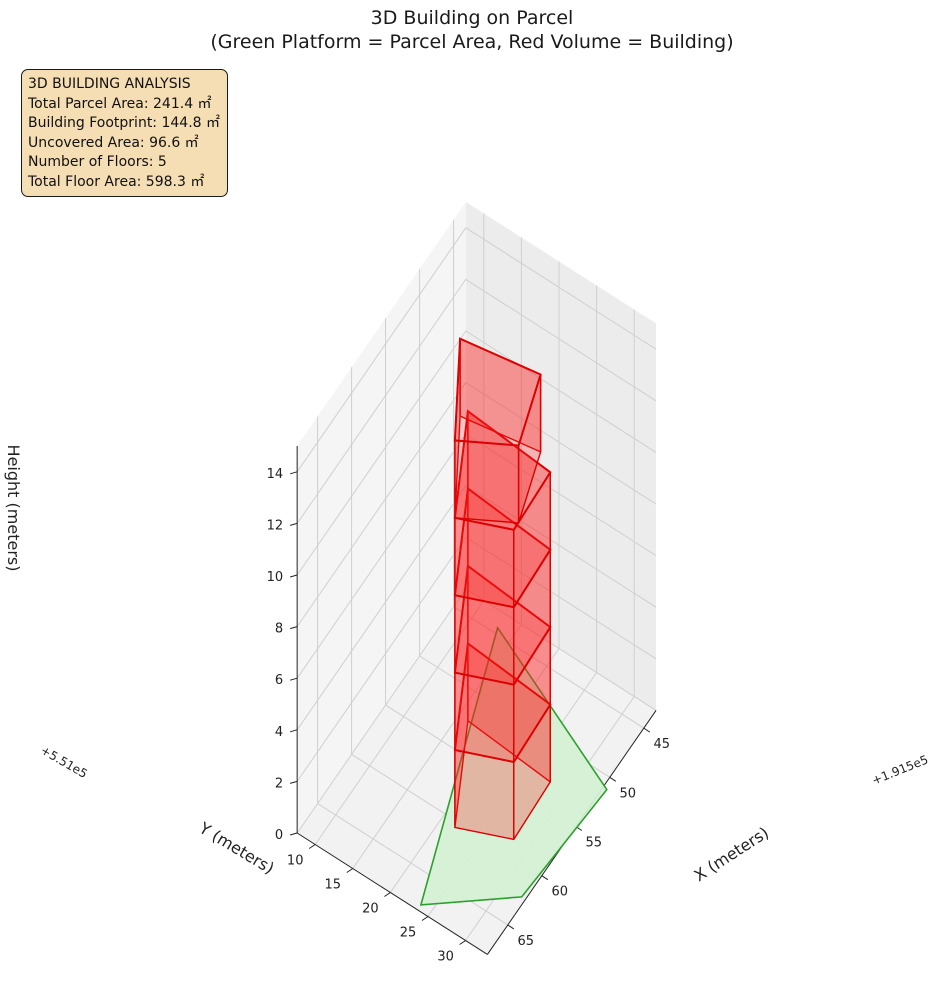  Describe the element at coordinates (526, 941) in the screenshot. I see `x-tick-label: 65` at that location.